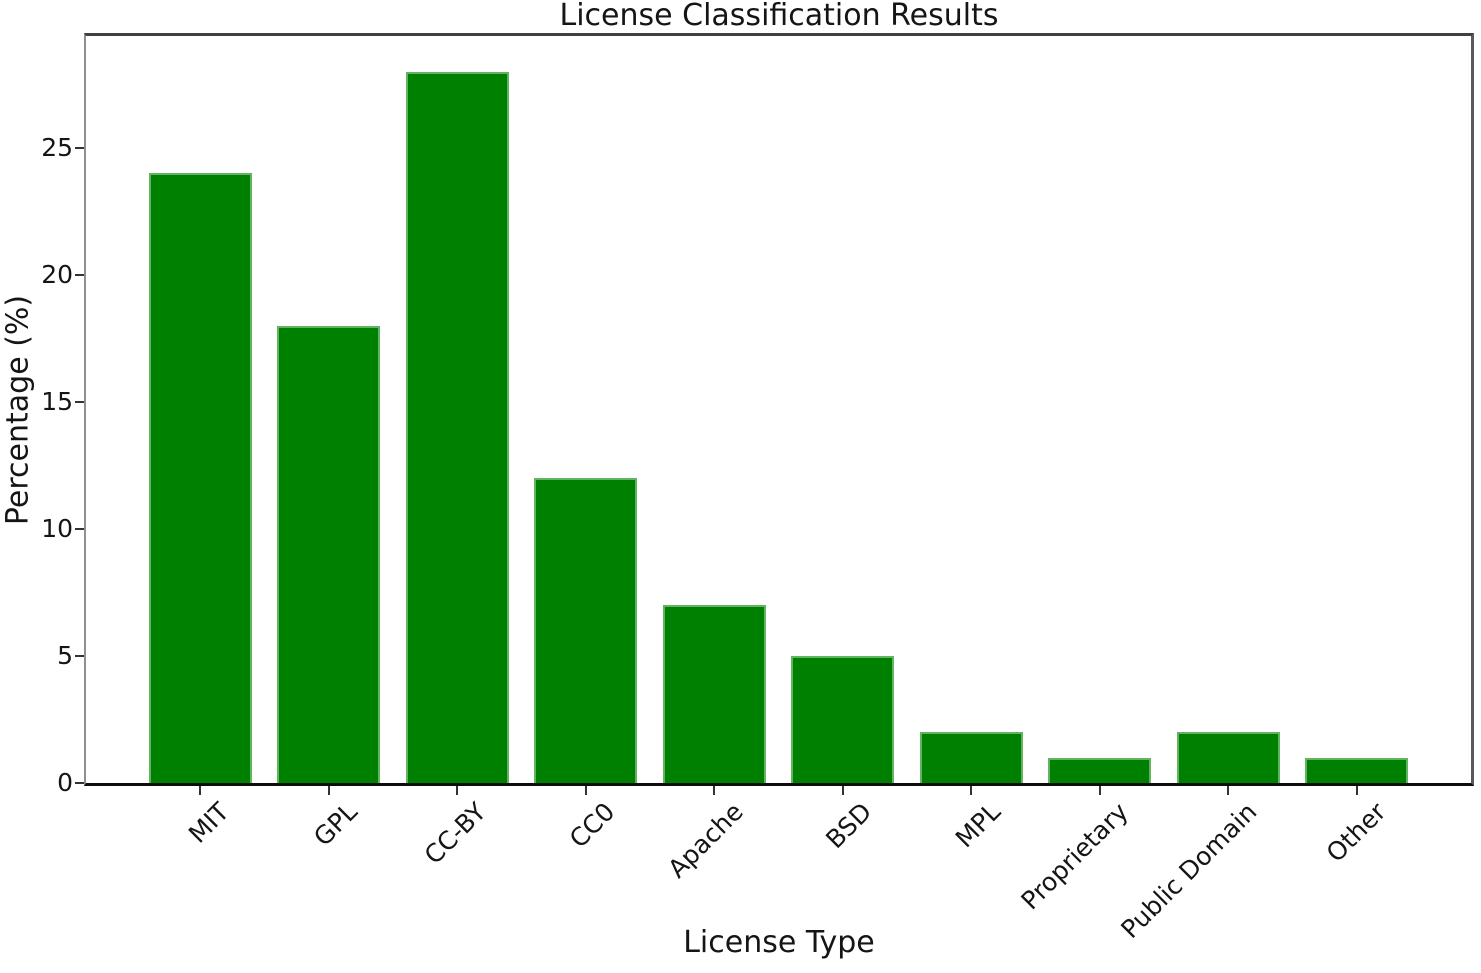 The height and width of the screenshot is (973, 1481). I want to click on x-tick-label-other: Other, so click(1356, 832).